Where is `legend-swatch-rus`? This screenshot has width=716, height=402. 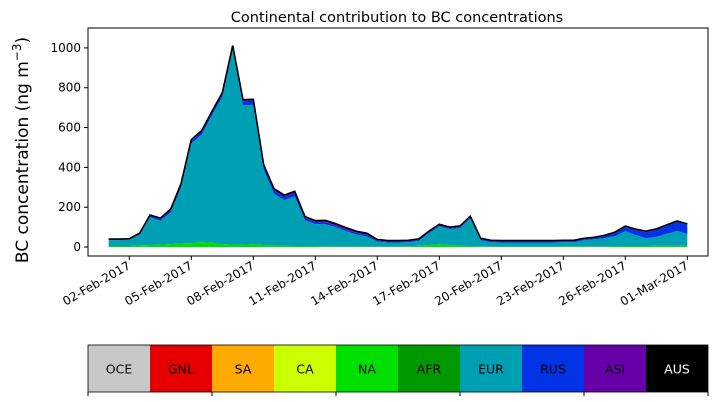
legend-swatch-rus is located at coordinates (553, 368).